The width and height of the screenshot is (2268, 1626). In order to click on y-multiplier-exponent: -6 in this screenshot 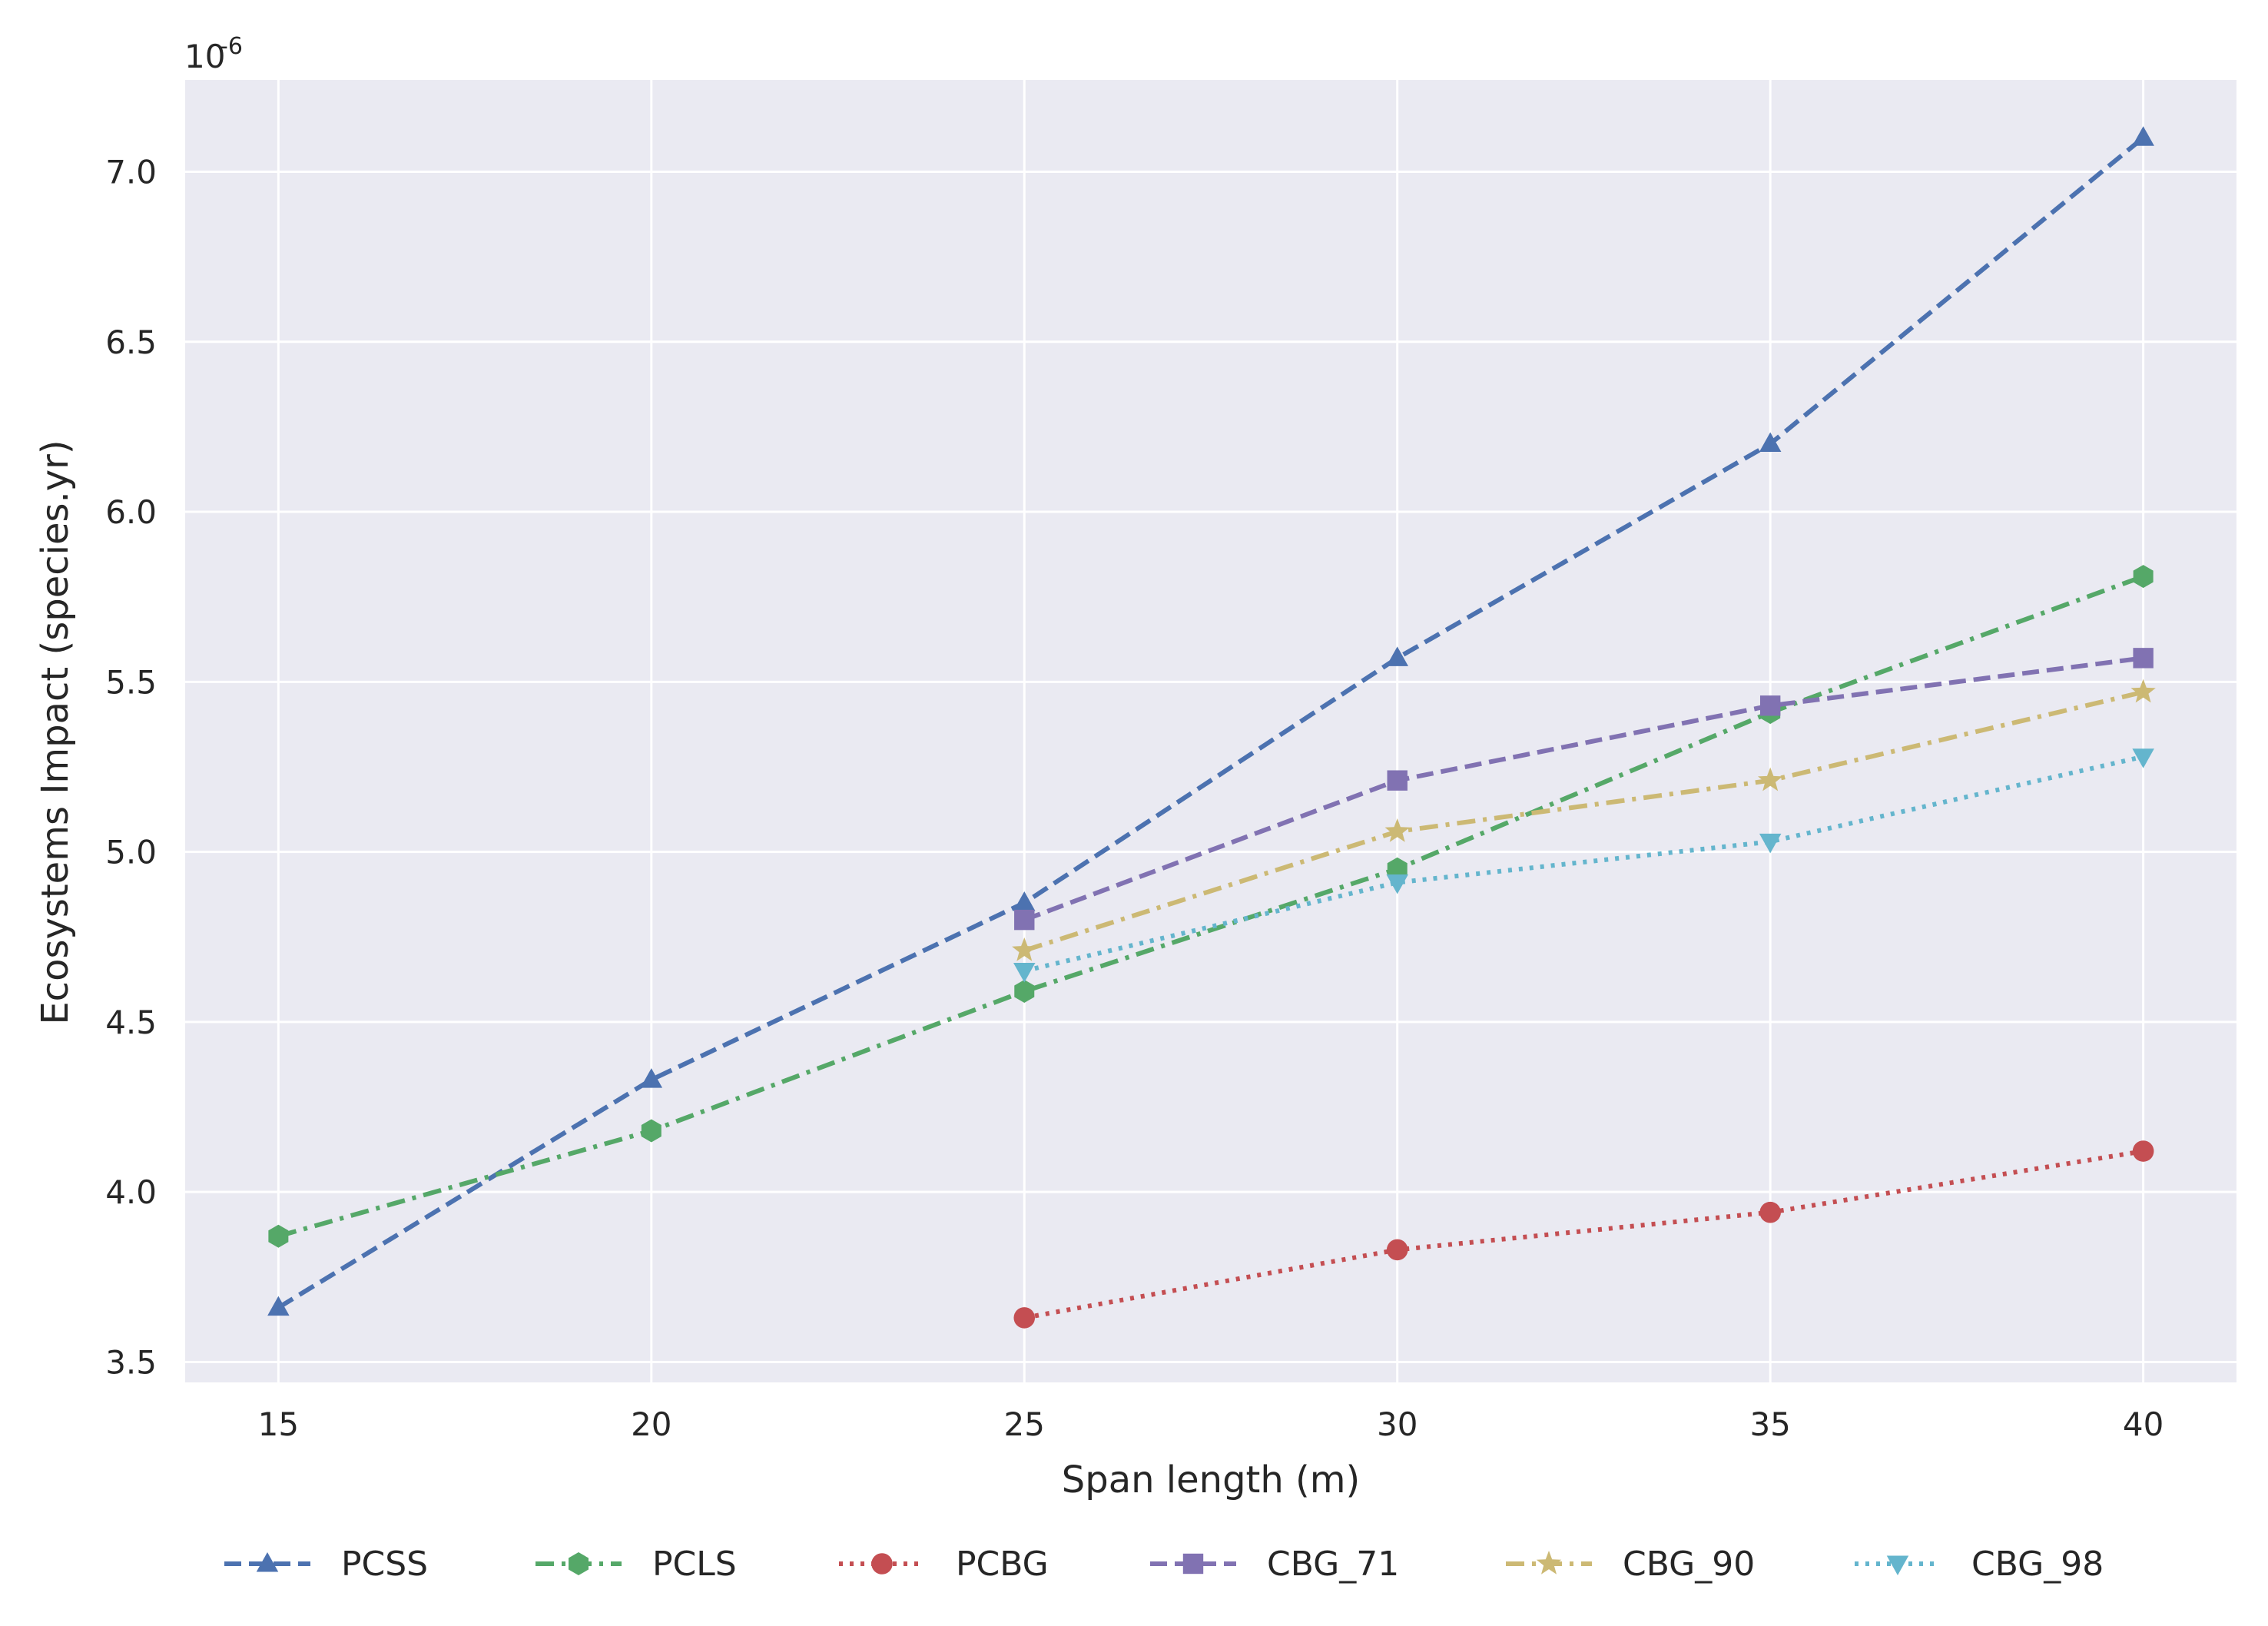, I will do `click(231, 46)`.